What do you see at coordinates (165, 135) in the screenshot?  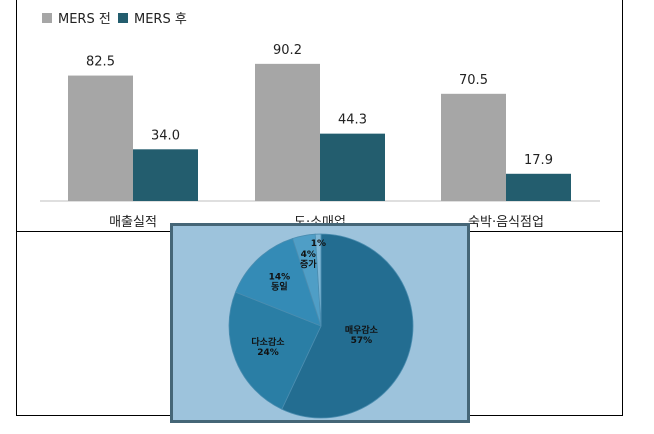 I see `data-label-after-0: 34.0` at bounding box center [165, 135].